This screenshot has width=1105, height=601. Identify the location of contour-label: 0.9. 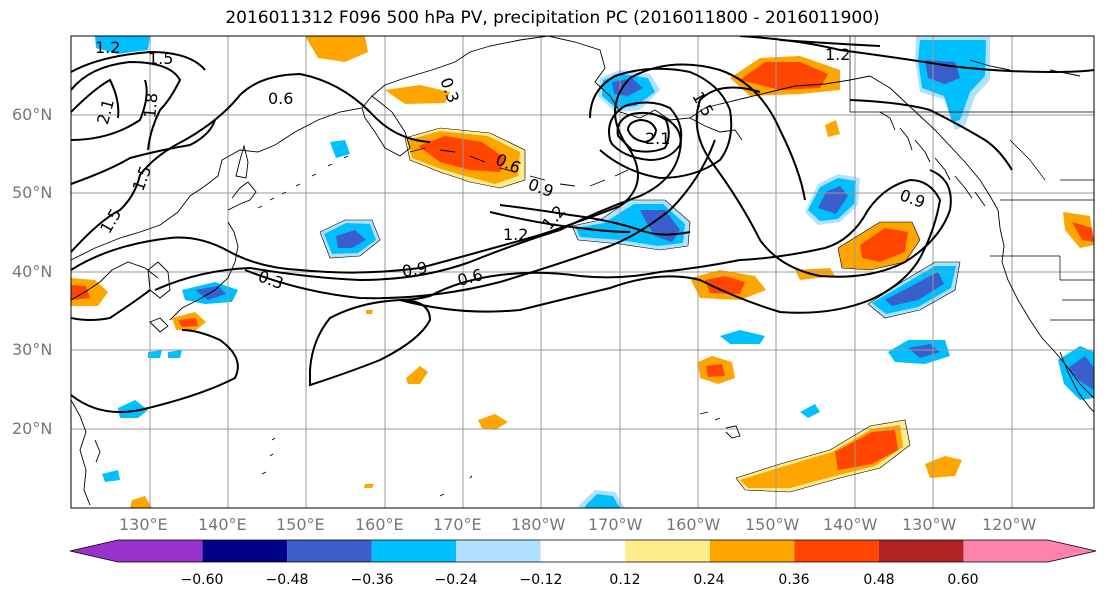
(414, 269).